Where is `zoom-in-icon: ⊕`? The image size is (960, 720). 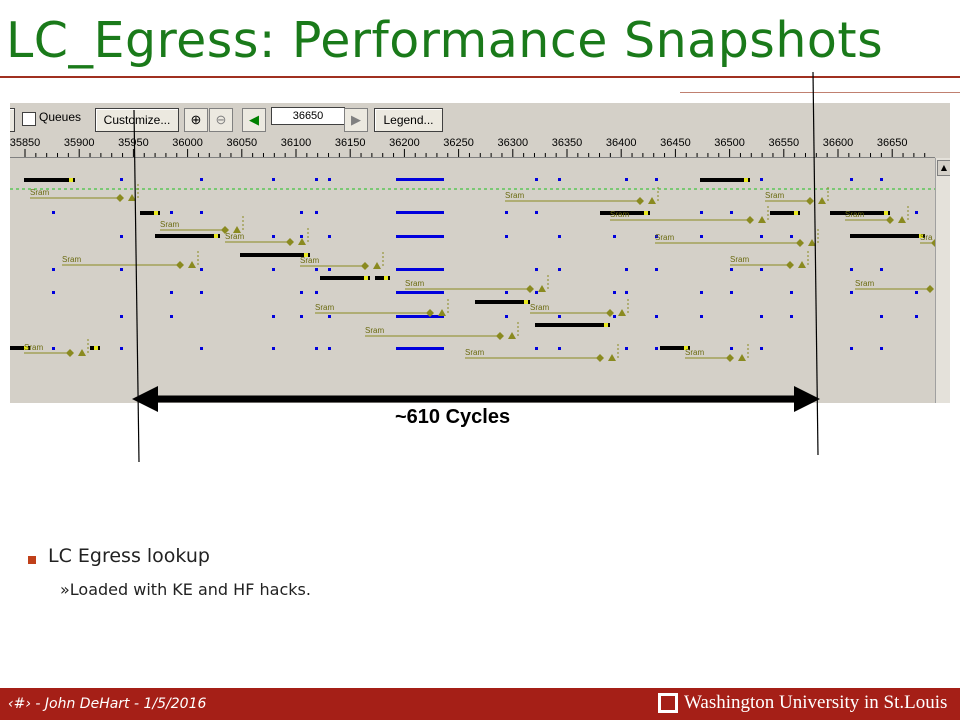 zoom-in-icon: ⊕ is located at coordinates (196, 120).